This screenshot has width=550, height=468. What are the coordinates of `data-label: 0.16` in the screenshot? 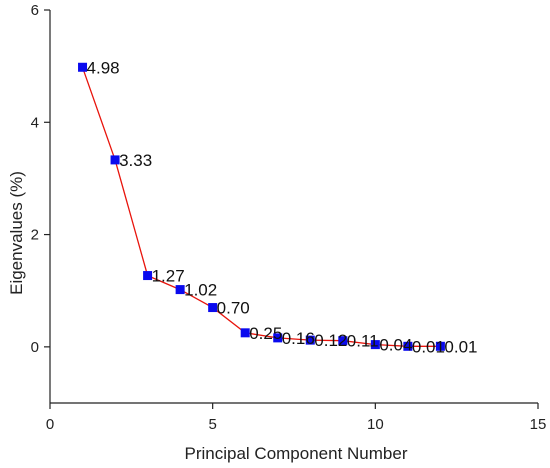 It's located at (298, 338).